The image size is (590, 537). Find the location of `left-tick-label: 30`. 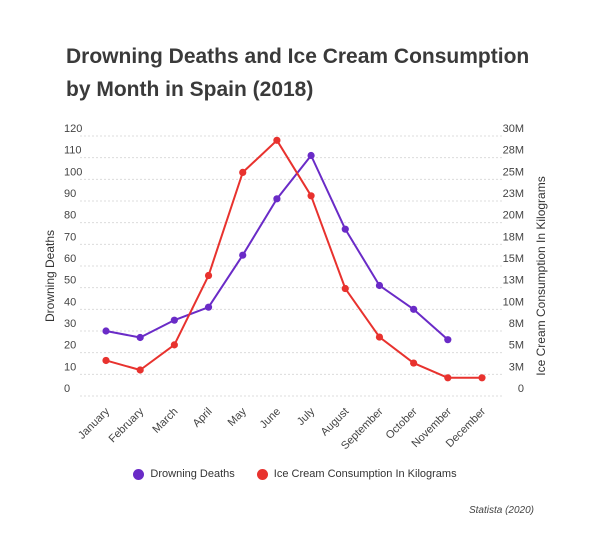

left-tick-label: 30 is located at coordinates (70, 324).